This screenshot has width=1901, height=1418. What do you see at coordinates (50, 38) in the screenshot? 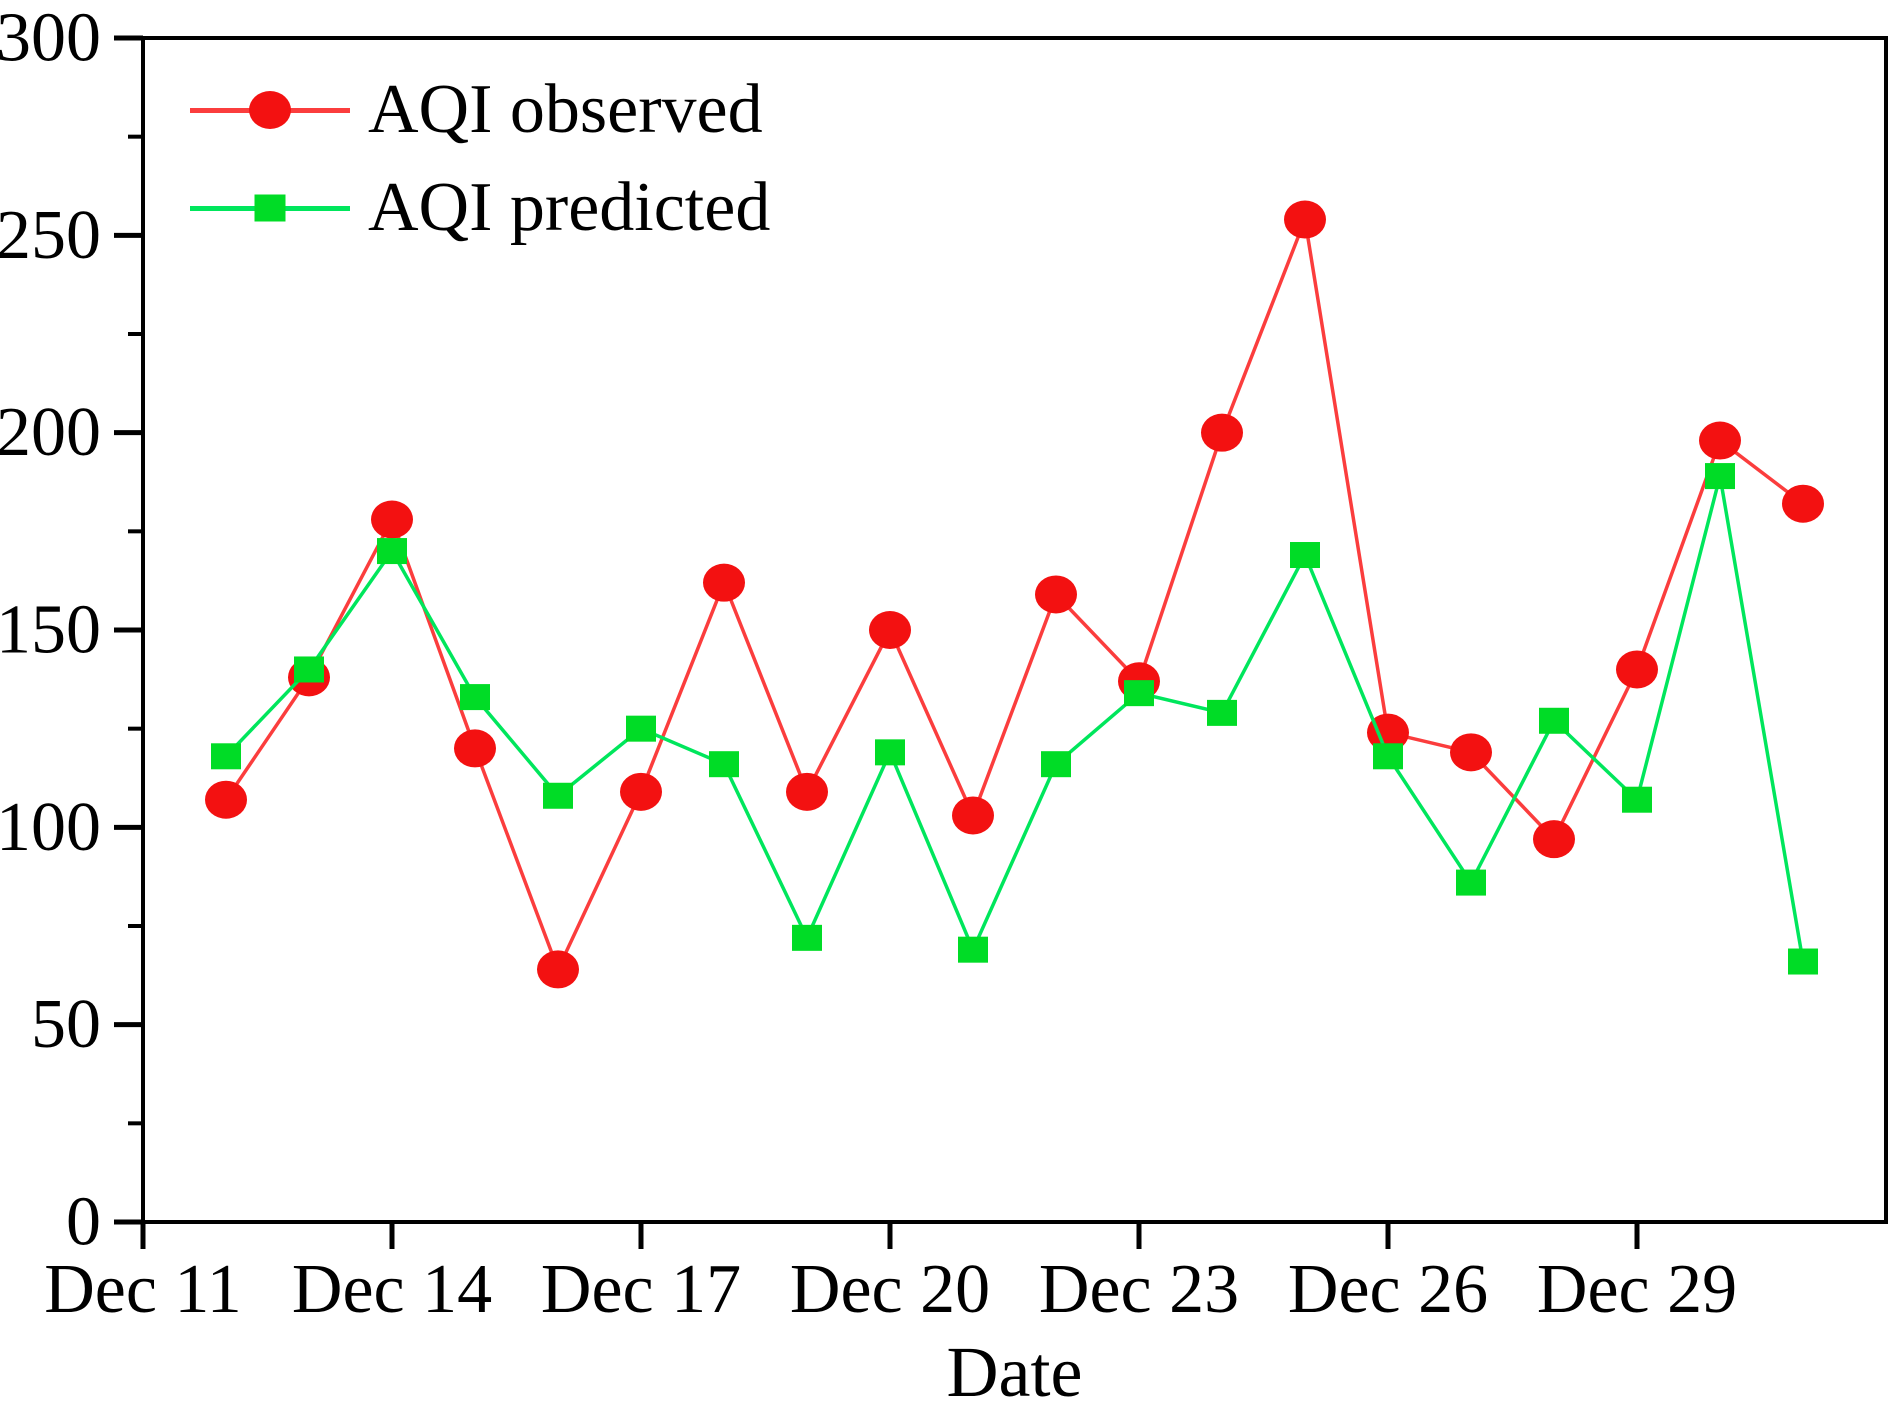
I see `y-tick-label: 300` at bounding box center [50, 38].